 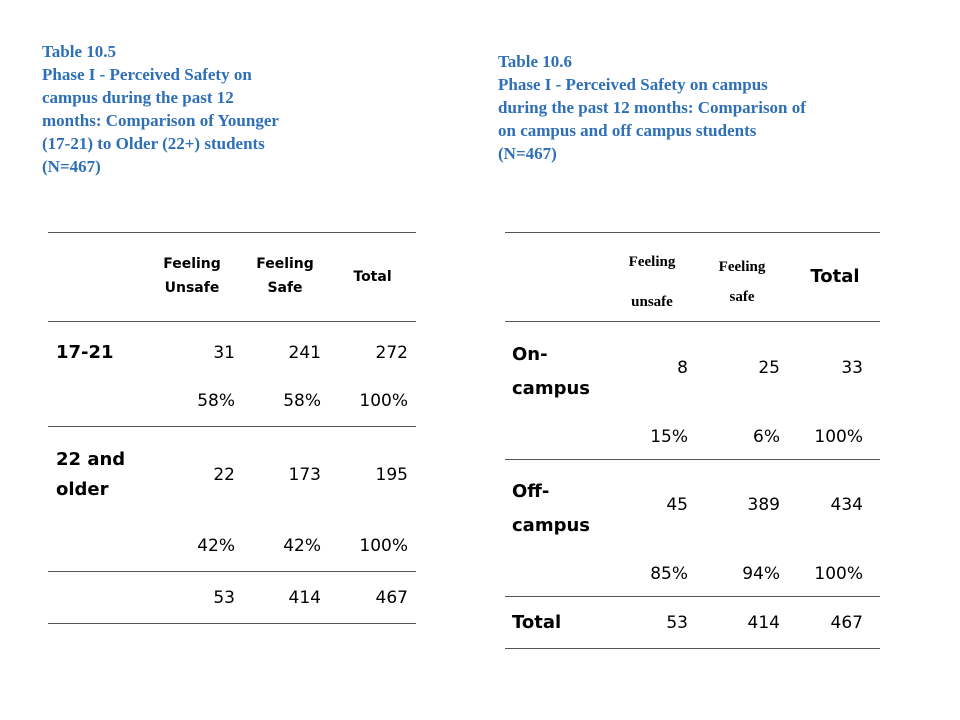 What do you see at coordinates (391, 353) in the screenshot?
I see `cell-count: 272` at bounding box center [391, 353].